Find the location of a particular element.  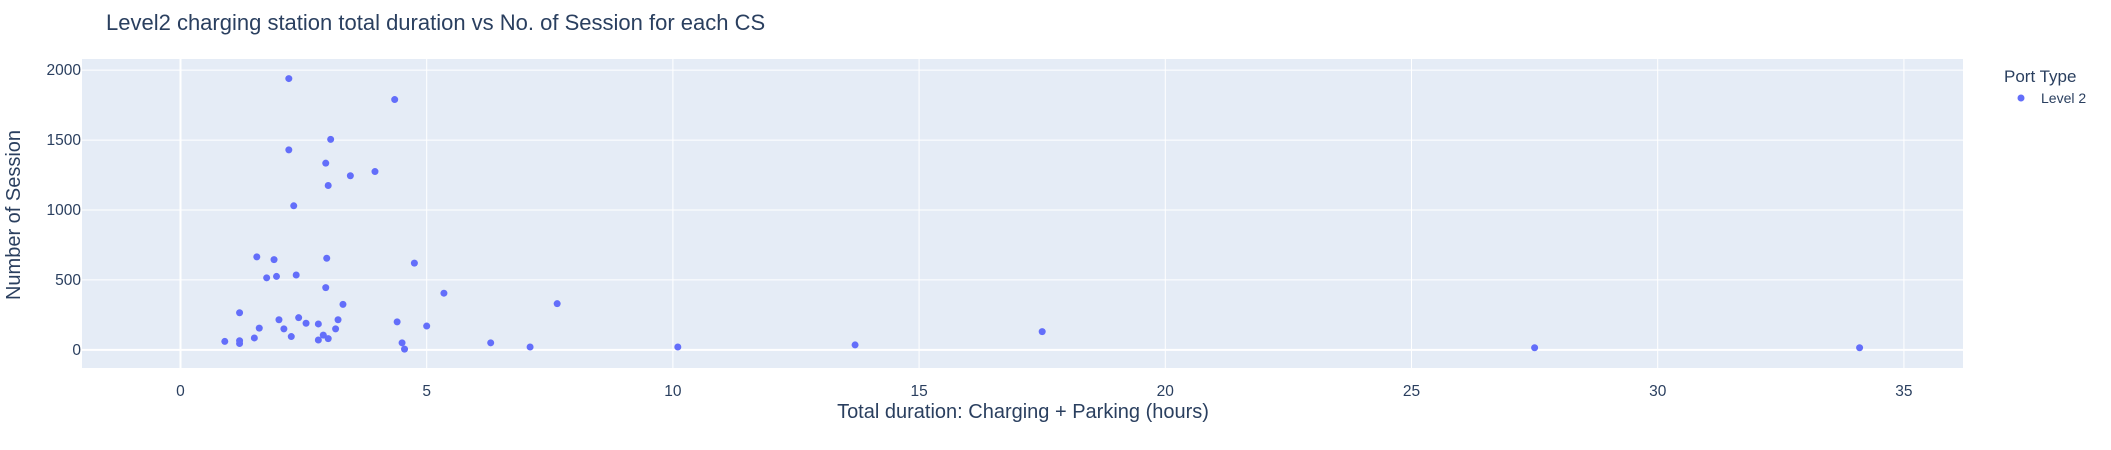

x-tick-label: 15 is located at coordinates (918, 391).